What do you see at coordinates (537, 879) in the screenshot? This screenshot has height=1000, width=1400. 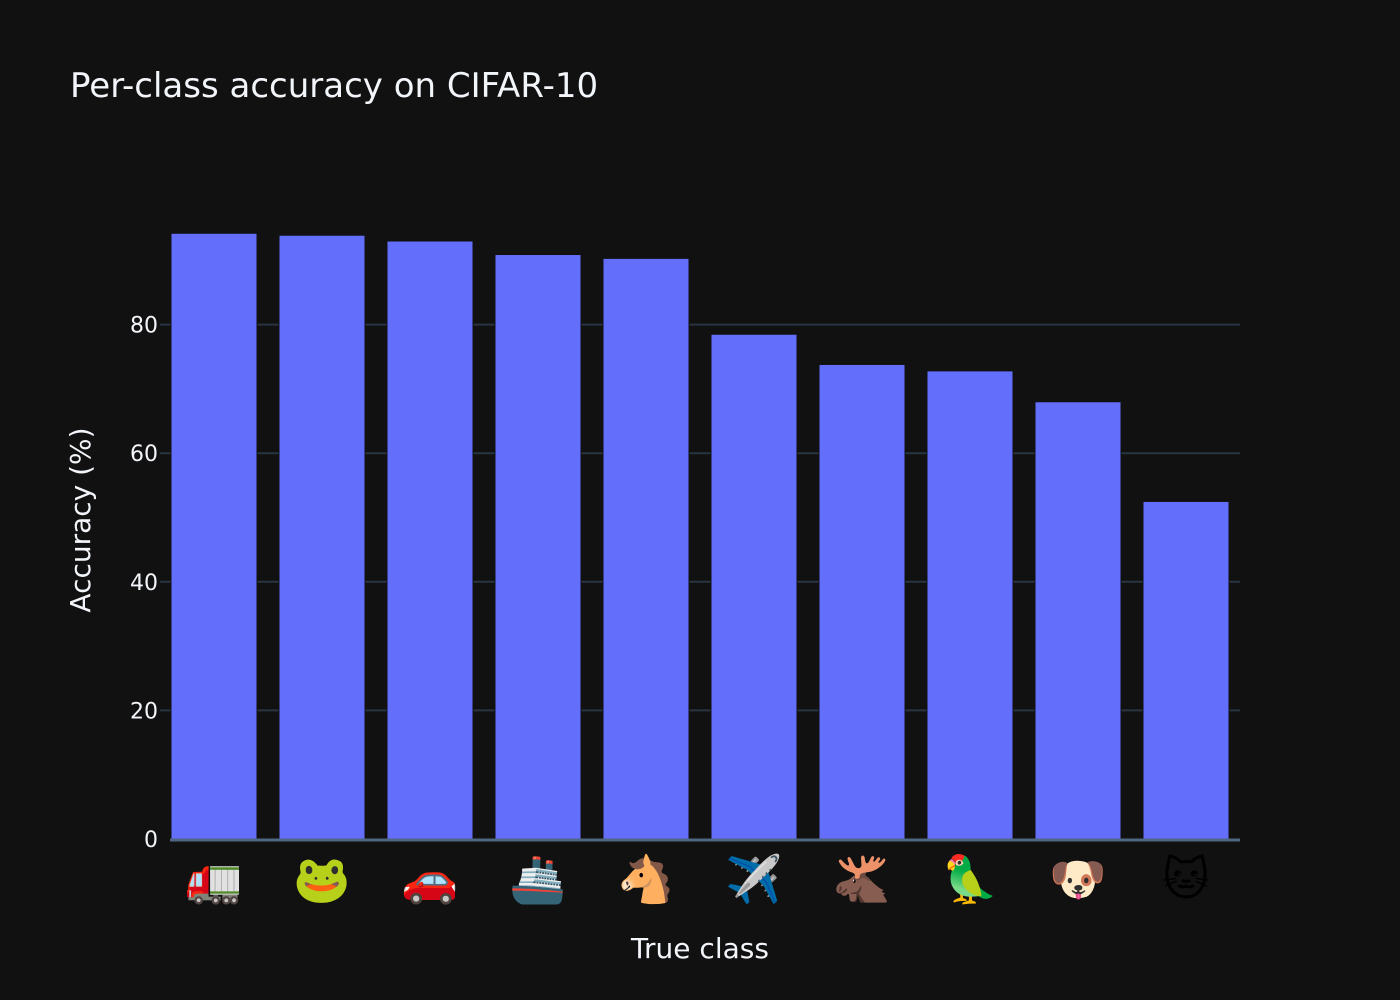 I see `x-category-label-3: 🚢` at bounding box center [537, 879].